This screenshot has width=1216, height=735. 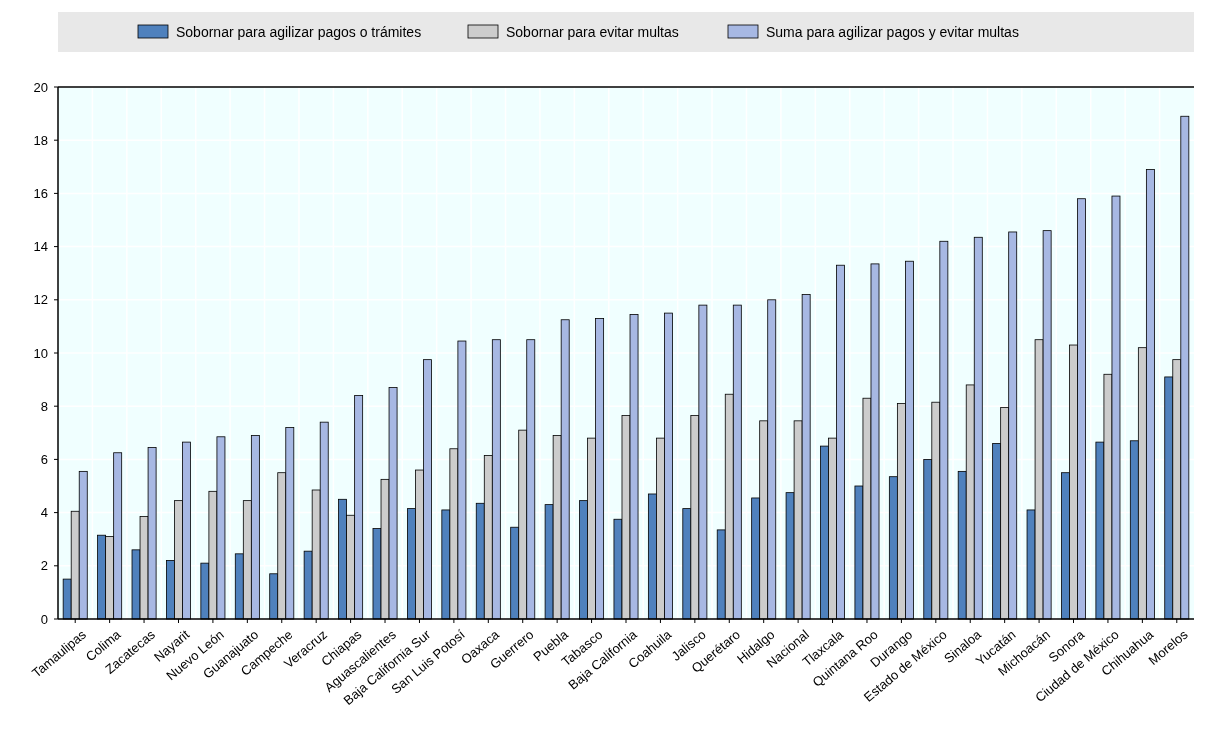 I want to click on y-tick-label: 0, so click(x=44, y=619).